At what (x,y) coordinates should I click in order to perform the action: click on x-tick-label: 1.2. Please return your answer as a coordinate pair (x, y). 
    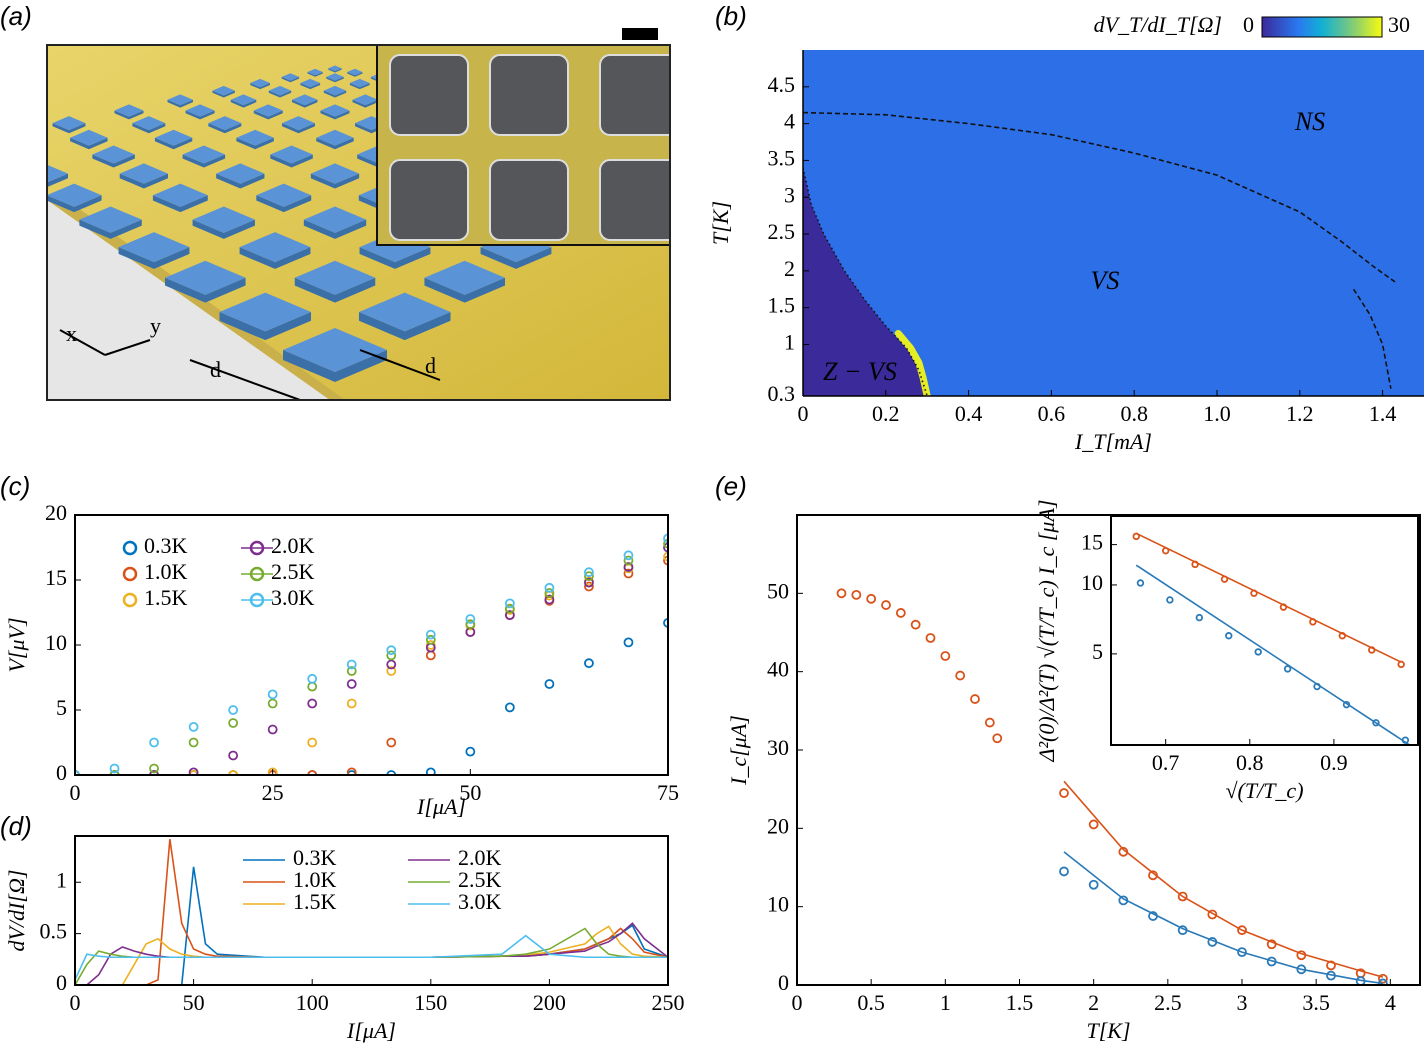
    Looking at the image, I should click on (1300, 413).